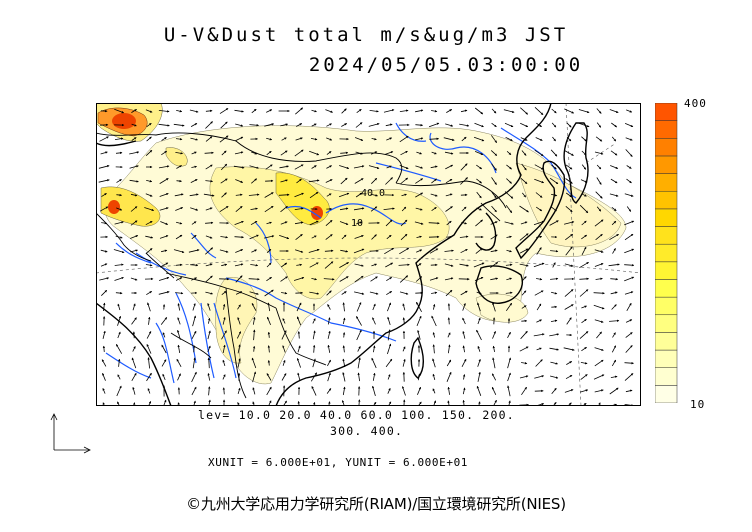  I want to click on colorbar-min-label: 10, so click(698, 404).